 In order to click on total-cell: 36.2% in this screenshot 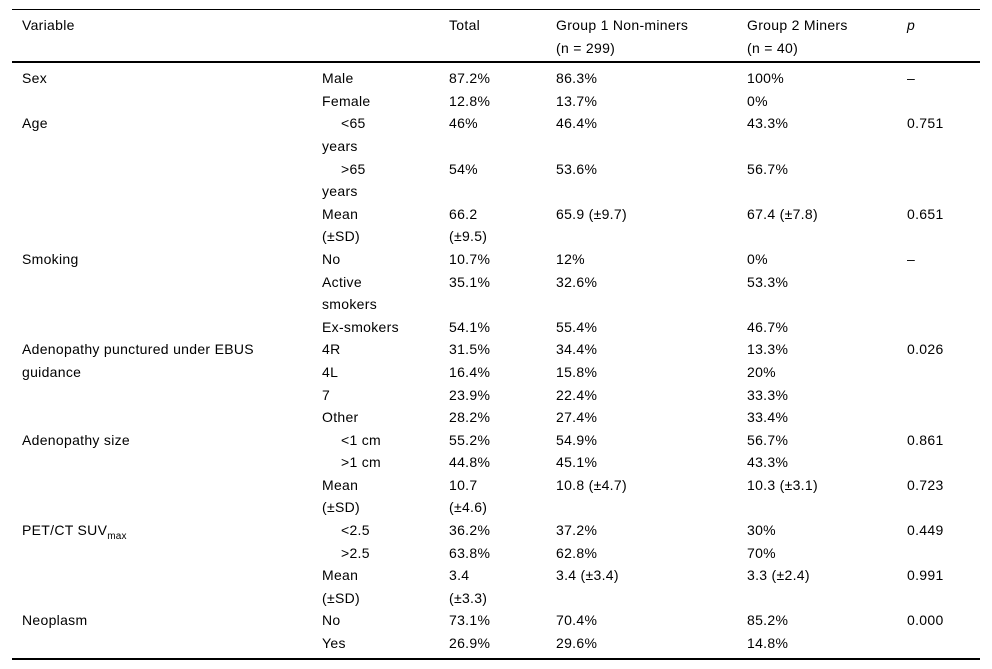, I will do `click(470, 530)`.